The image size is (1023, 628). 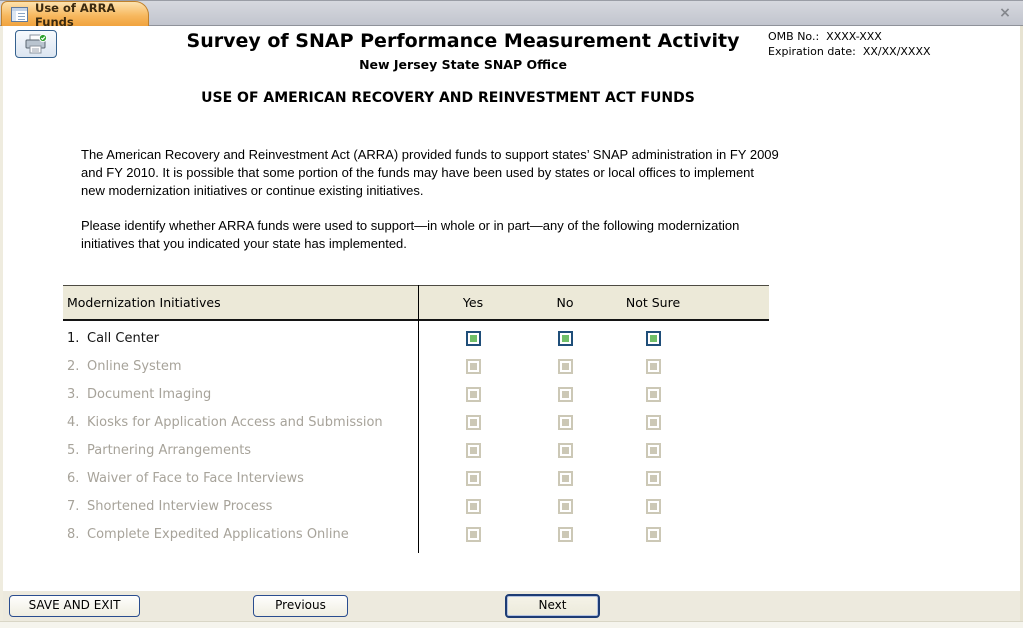 I want to click on table-row: 5. Partnering Arrangements, so click(x=416, y=450).